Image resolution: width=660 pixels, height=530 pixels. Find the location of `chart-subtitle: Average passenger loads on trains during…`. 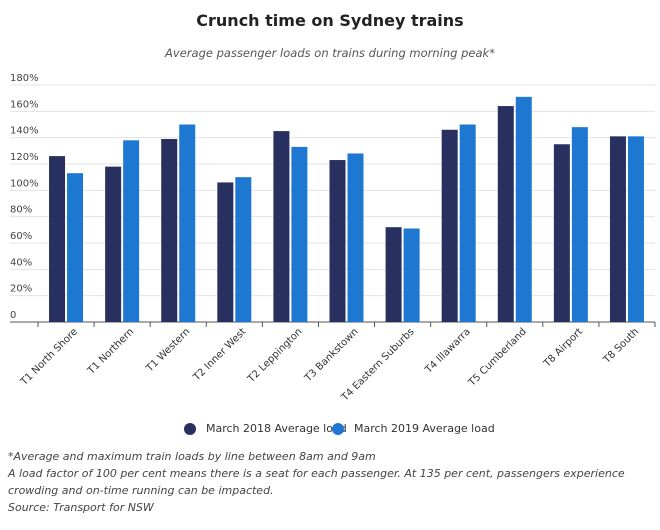

chart-subtitle: Average passenger loads on trains during… is located at coordinates (330, 53).